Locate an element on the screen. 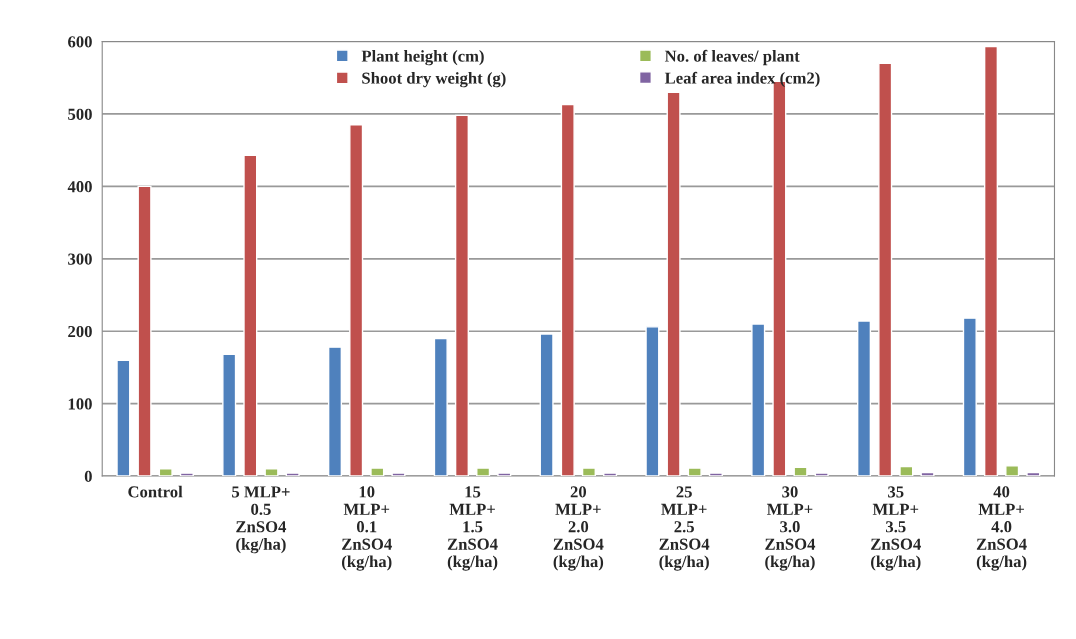 The width and height of the screenshot is (1076, 639). y-tick-label: 500 is located at coordinates (80, 114).